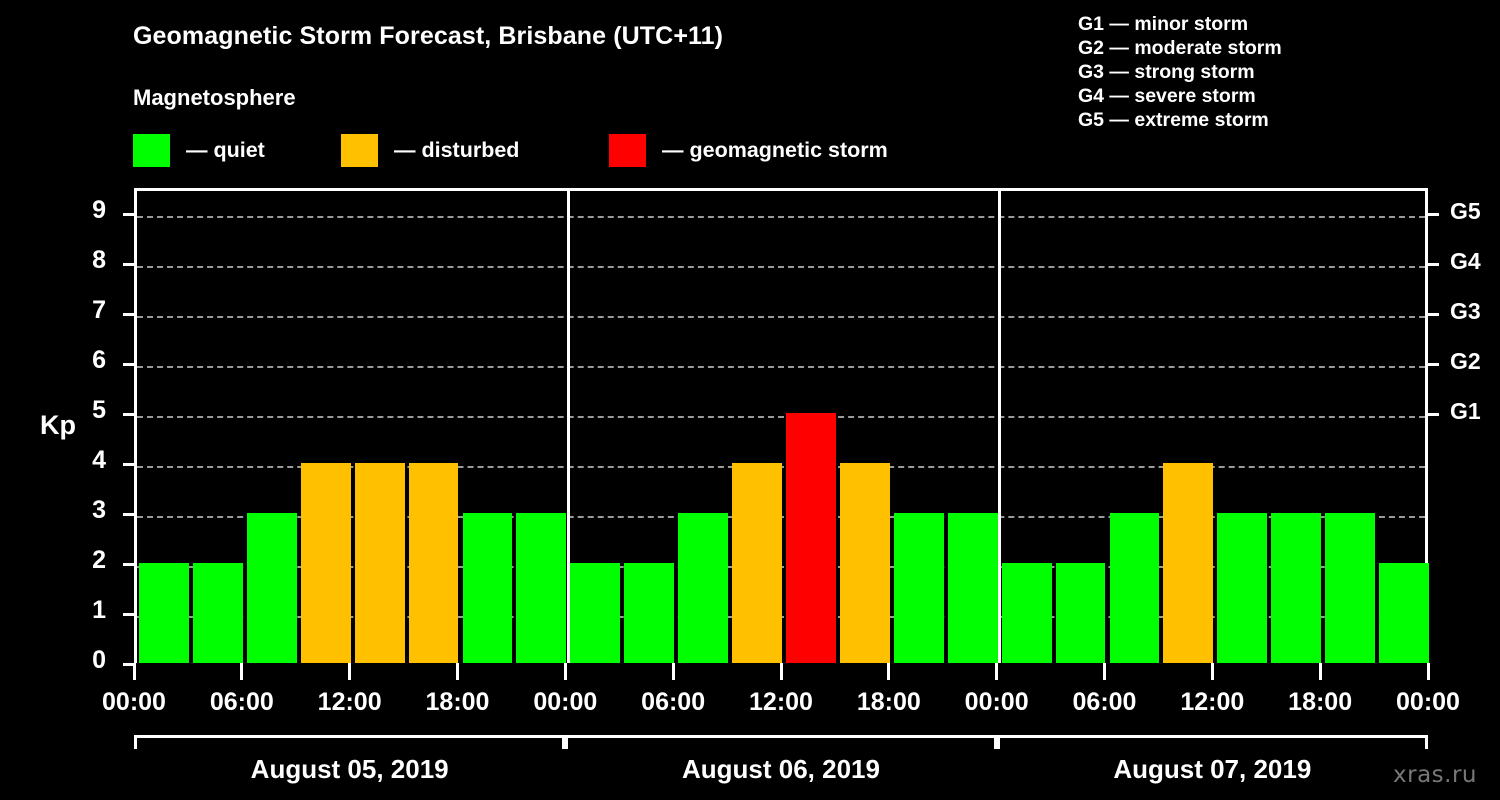 The image size is (1500, 800). I want to click on x-tick-label-12: 00:00, so click(1428, 702).